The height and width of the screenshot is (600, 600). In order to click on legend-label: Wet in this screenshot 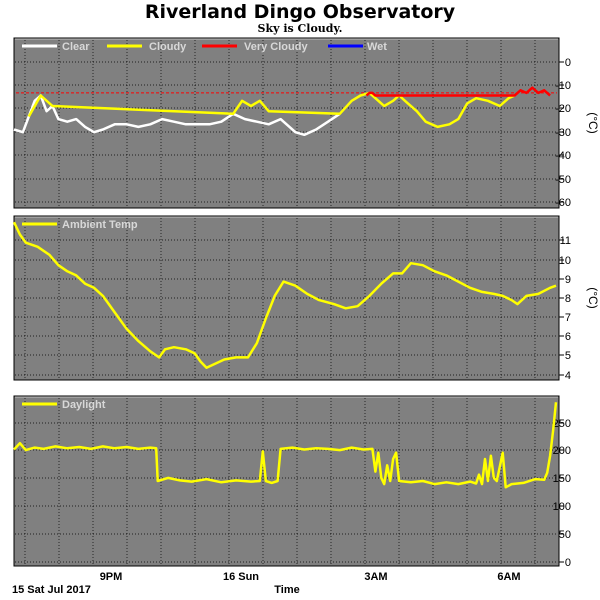, I will do `click(377, 47)`.